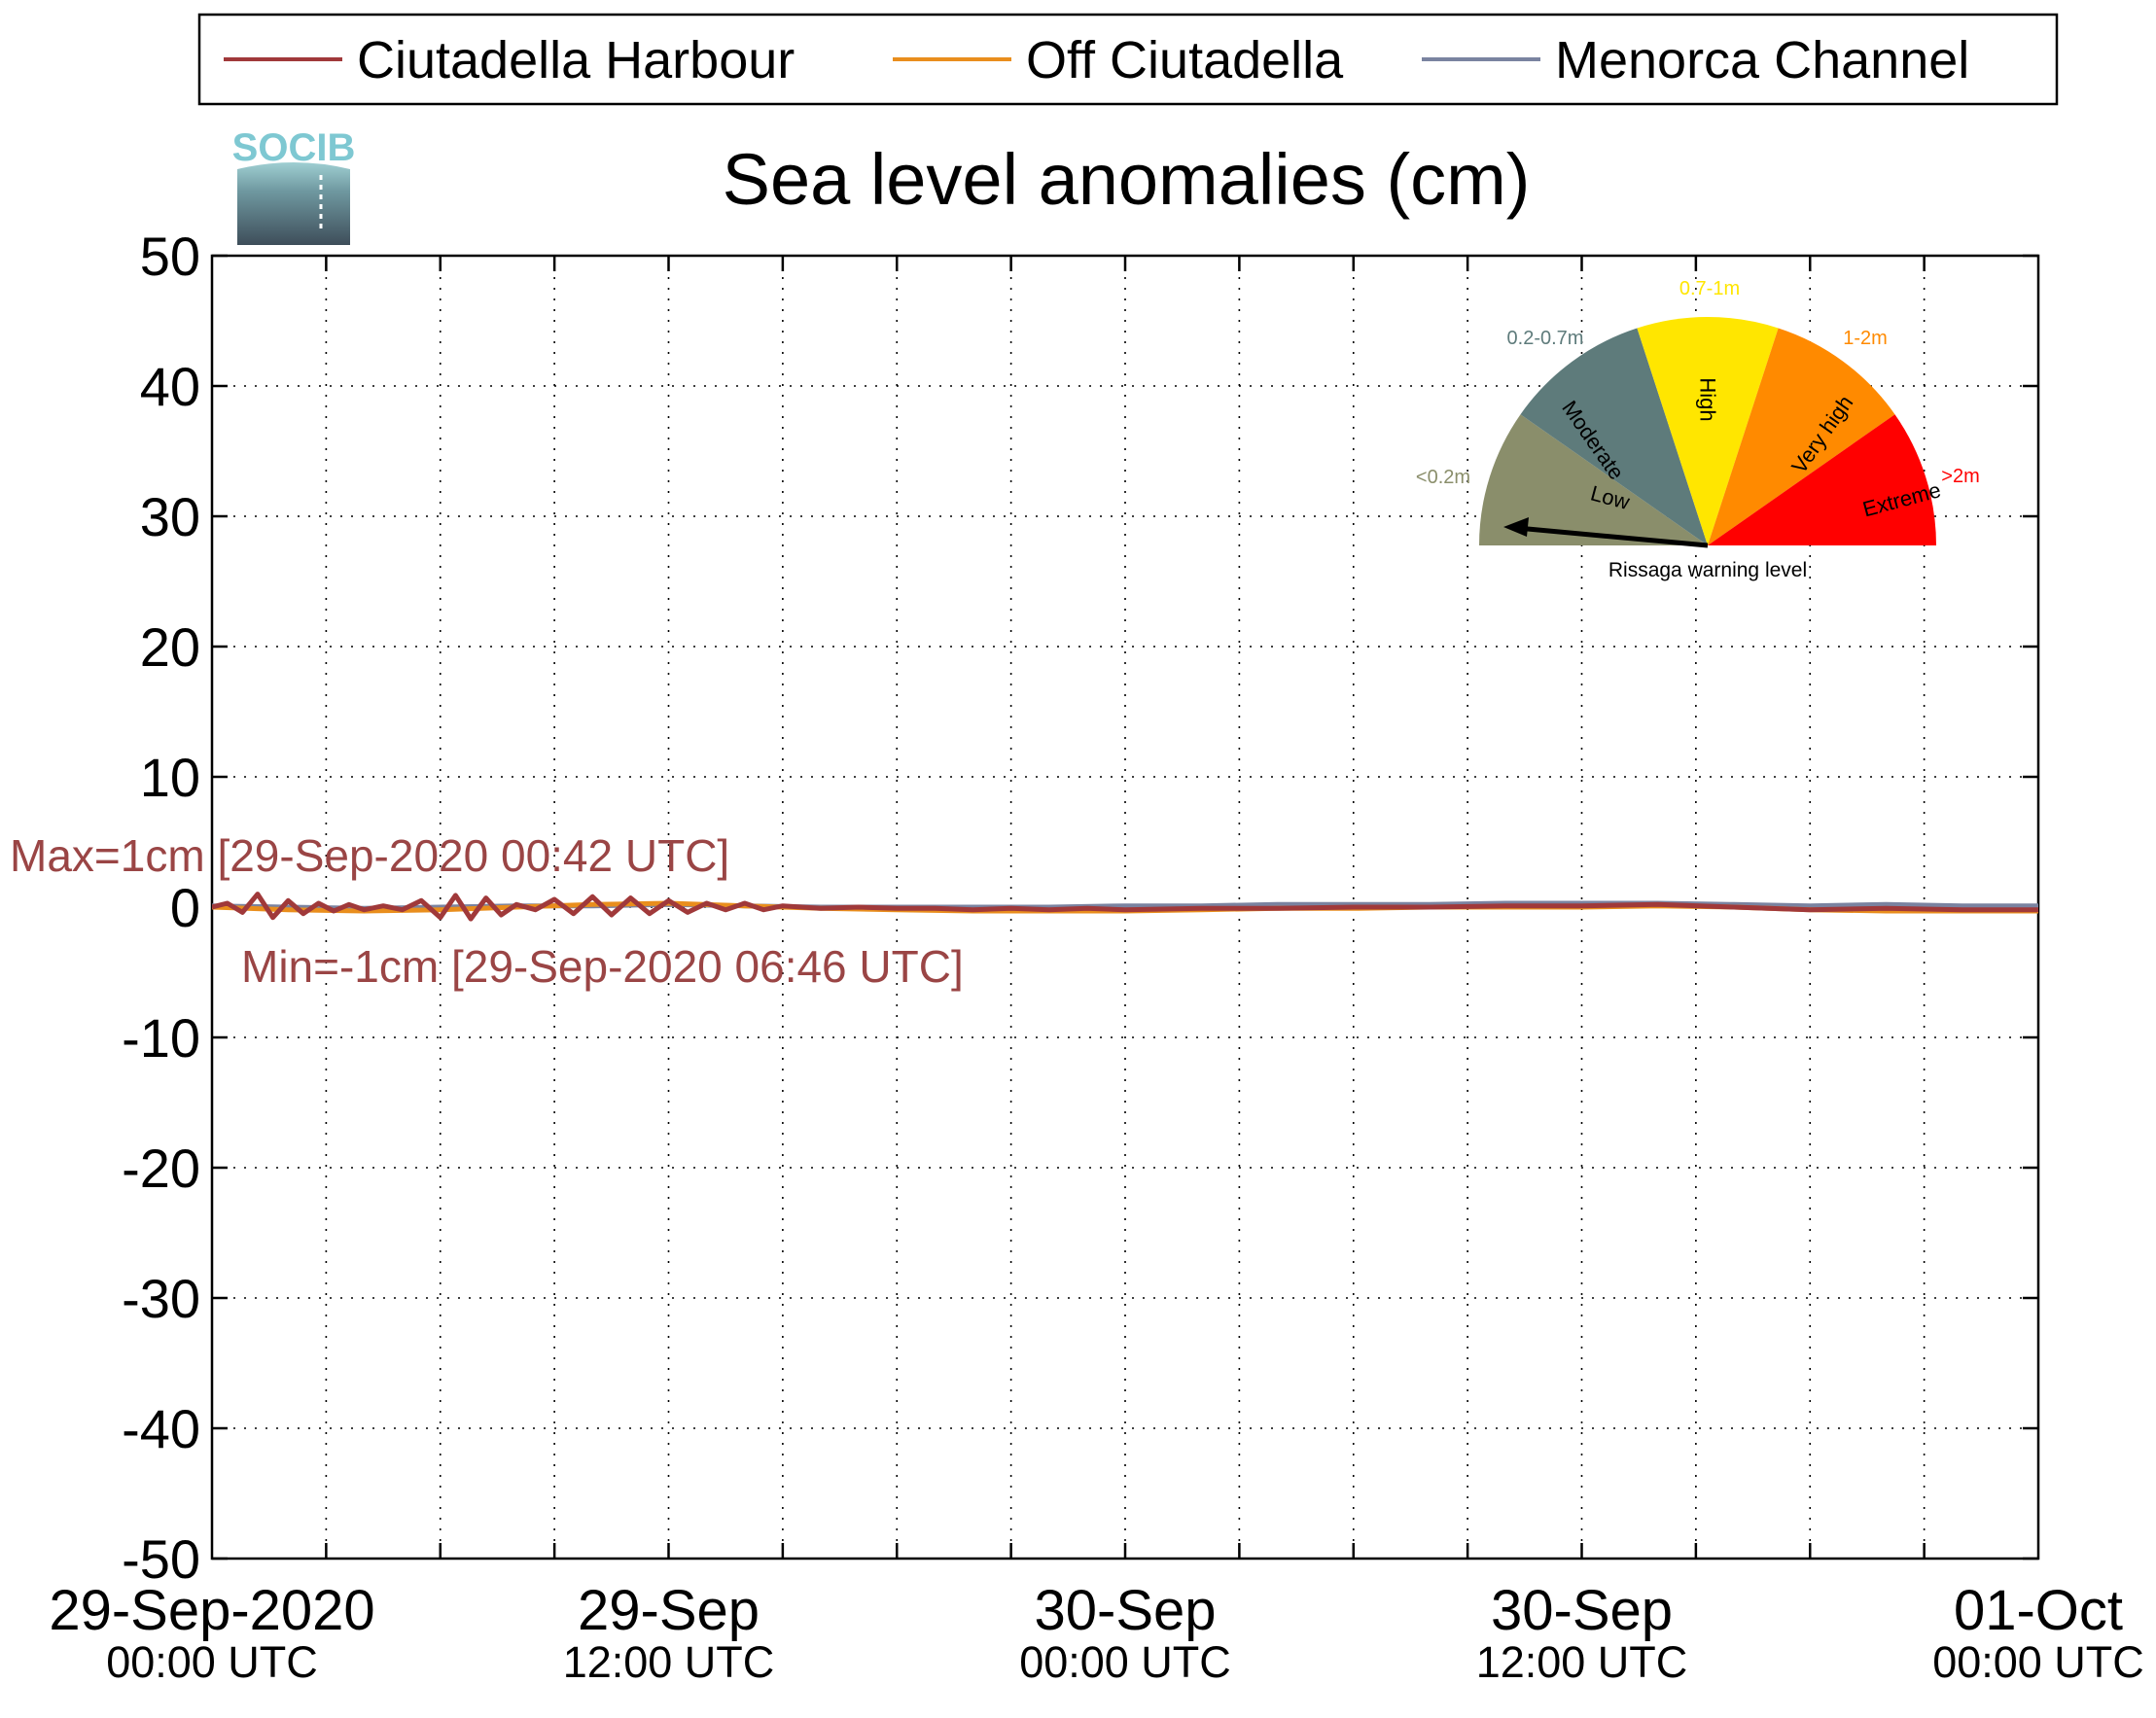  Describe the element at coordinates (602, 966) in the screenshot. I see `min-annotation: Min=-1cm [29-Sep-2020 06:46 UTC]` at that location.